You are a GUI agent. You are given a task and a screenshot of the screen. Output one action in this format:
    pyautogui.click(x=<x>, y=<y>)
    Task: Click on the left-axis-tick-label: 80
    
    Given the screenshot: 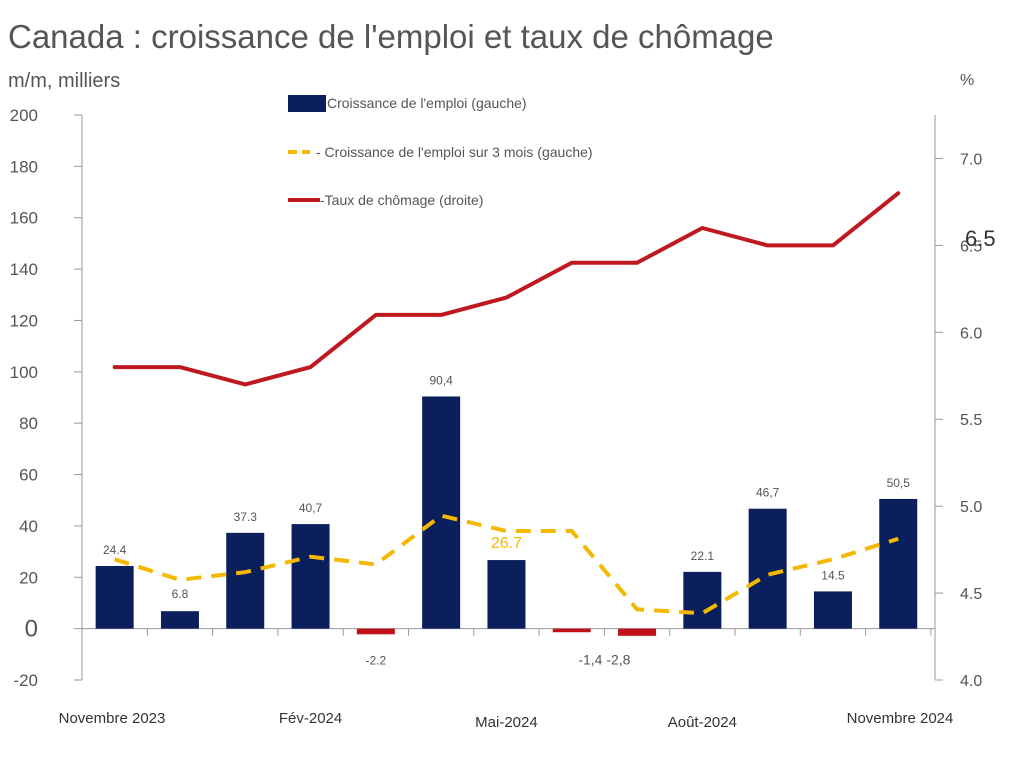 What is the action you would take?
    pyautogui.click(x=28, y=423)
    